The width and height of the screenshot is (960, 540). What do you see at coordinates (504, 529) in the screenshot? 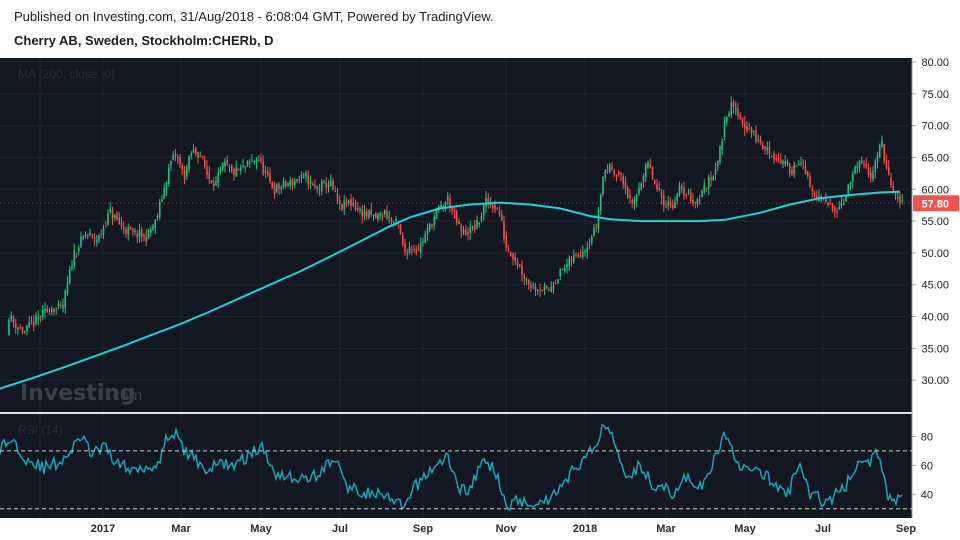
I see `time-axis-ticks: 2017 Mar May Jul Sep Nov 2018 Mar May Jul Sep` at bounding box center [504, 529].